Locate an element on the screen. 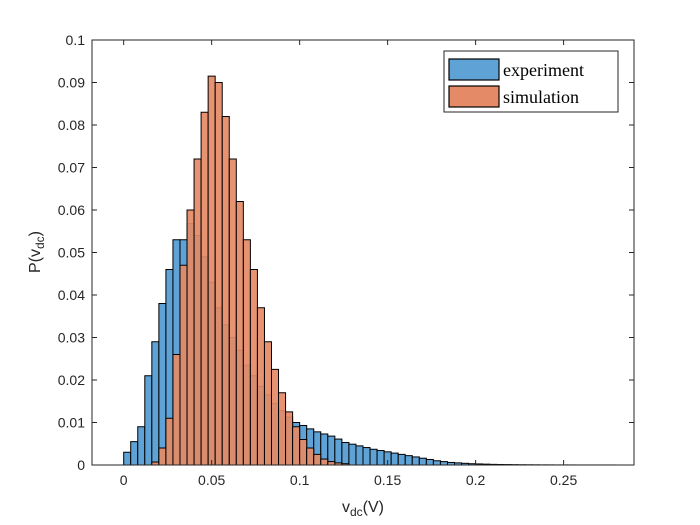 The height and width of the screenshot is (525, 700). x-axis-label-suffix: (V) is located at coordinates (373, 507).